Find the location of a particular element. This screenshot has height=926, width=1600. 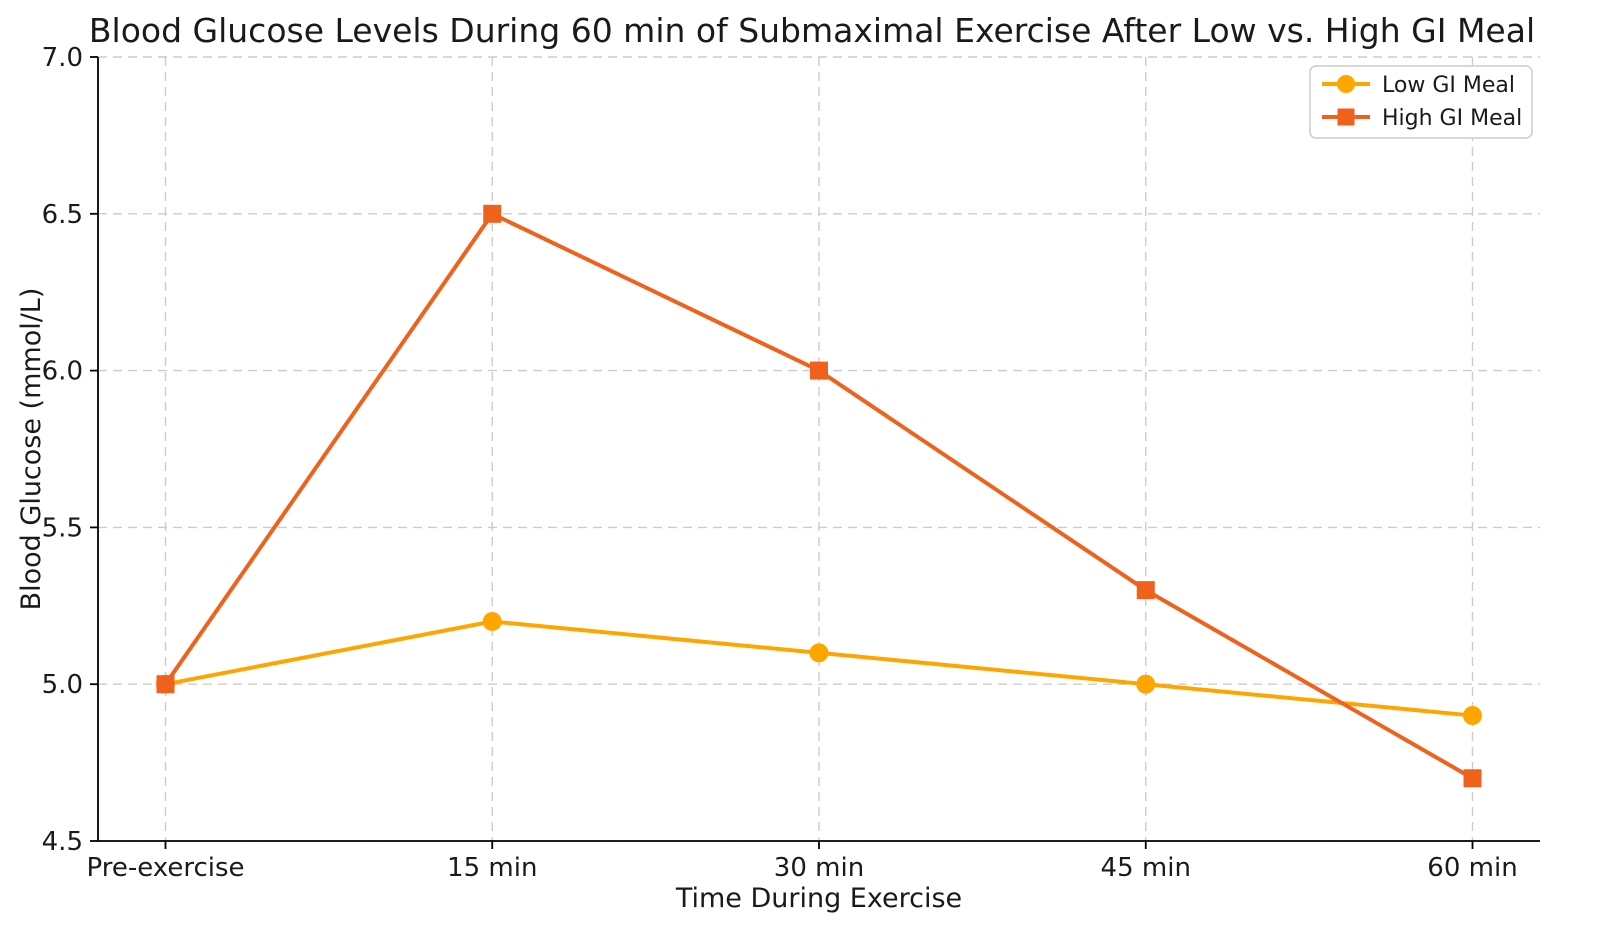

y-tick-label: 4.5 is located at coordinates (62, 842).